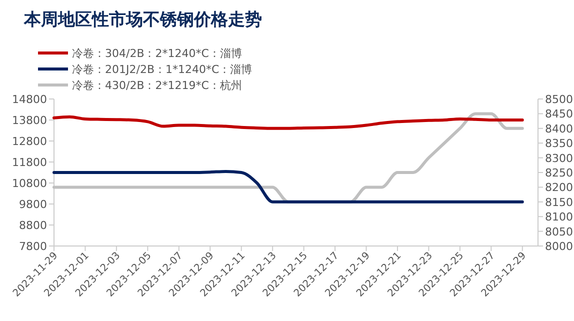 The width and height of the screenshot is (574, 321). I want to click on y2-tick-label: 8450, so click(559, 114).